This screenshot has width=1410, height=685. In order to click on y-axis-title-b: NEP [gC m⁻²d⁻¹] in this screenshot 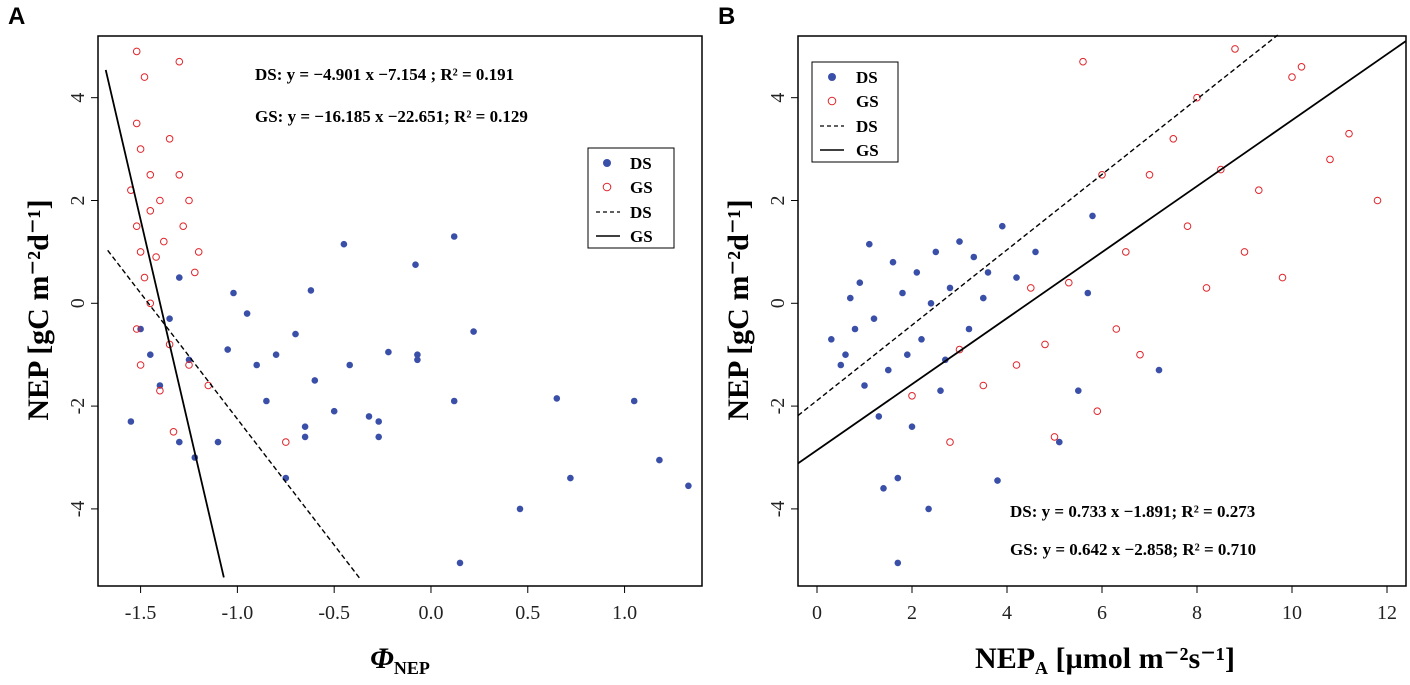, I will do `click(738, 309)`.